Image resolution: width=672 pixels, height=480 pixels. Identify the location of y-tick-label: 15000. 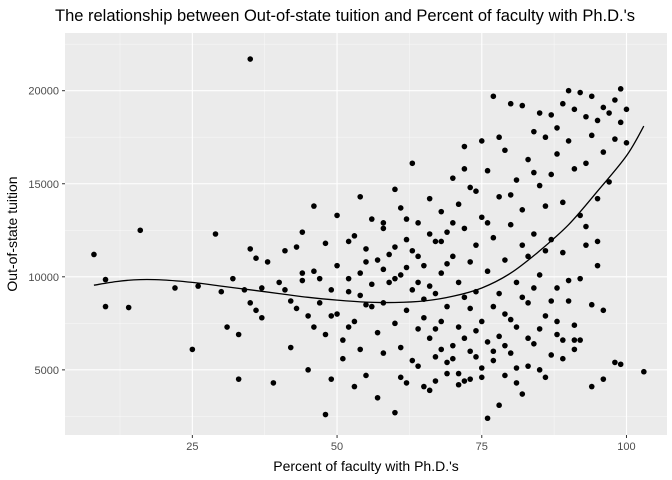
(43, 185).